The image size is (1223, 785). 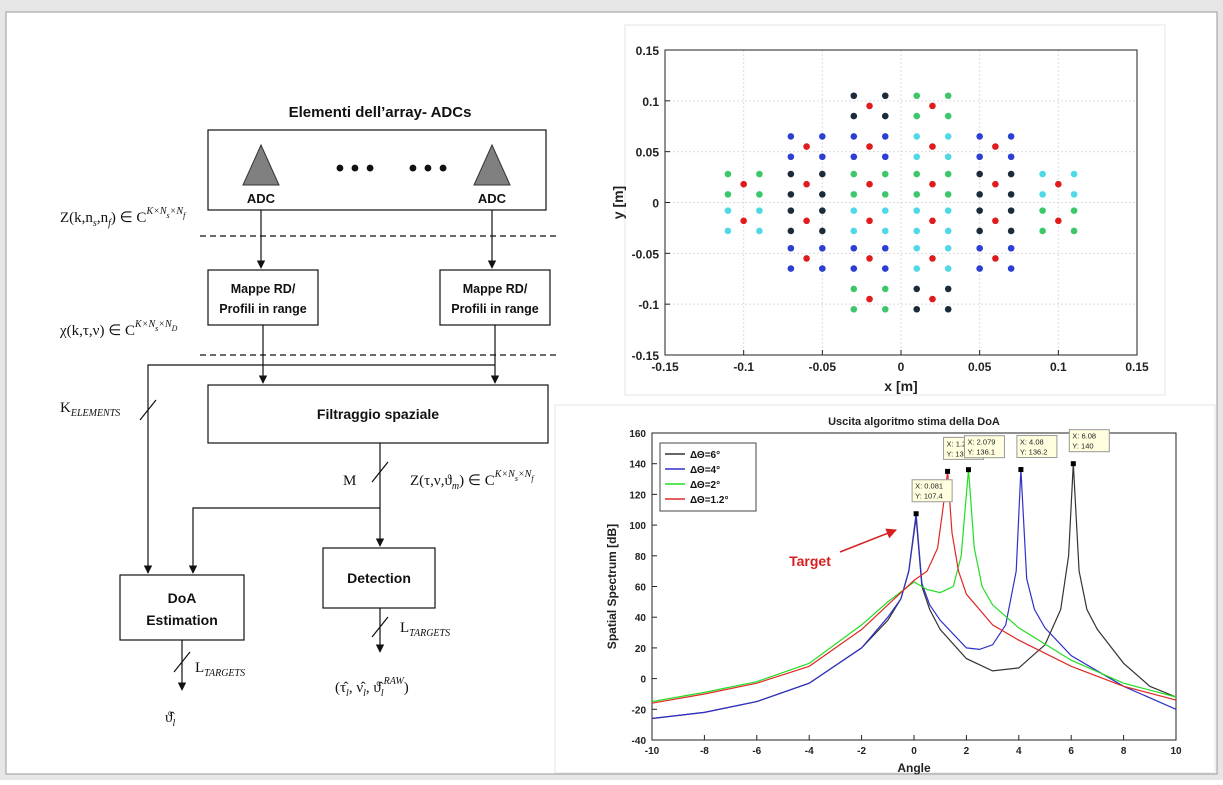 I want to click on formula: LTARGETS, so click(x=425, y=629).